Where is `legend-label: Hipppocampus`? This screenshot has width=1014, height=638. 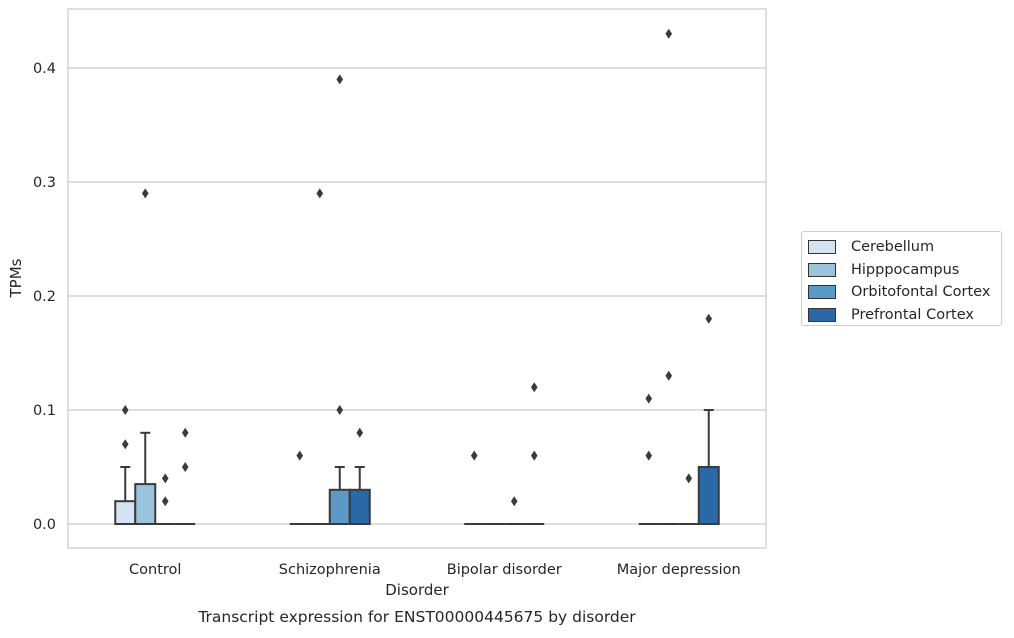 legend-label: Hipppocampus is located at coordinates (905, 269).